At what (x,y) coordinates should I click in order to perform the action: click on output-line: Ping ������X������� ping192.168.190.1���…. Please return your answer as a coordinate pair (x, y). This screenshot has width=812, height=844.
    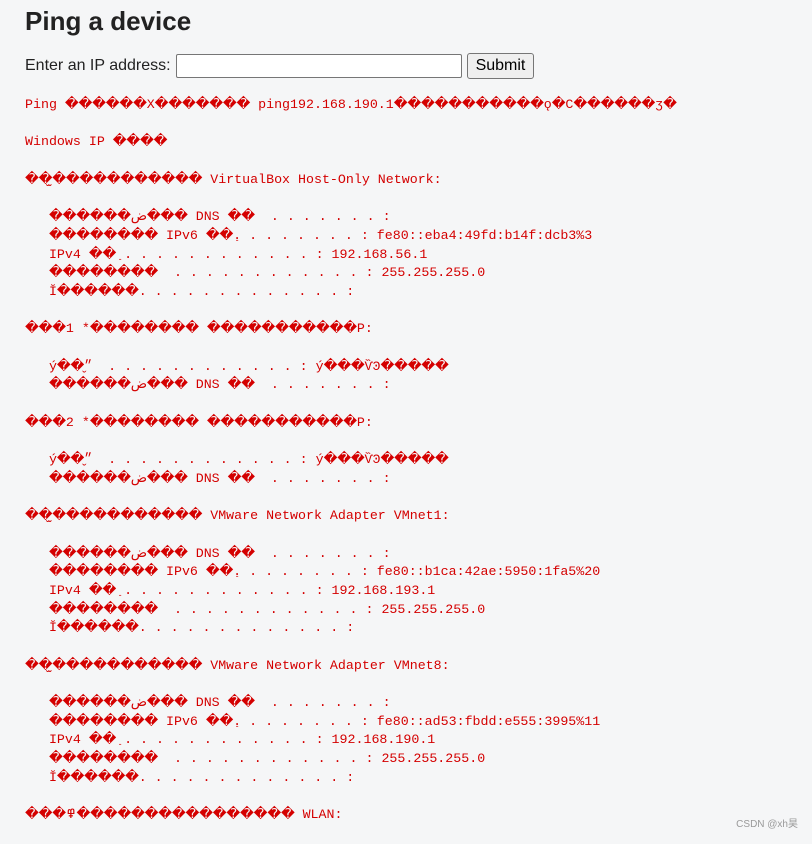
    Looking at the image, I should click on (351, 104).